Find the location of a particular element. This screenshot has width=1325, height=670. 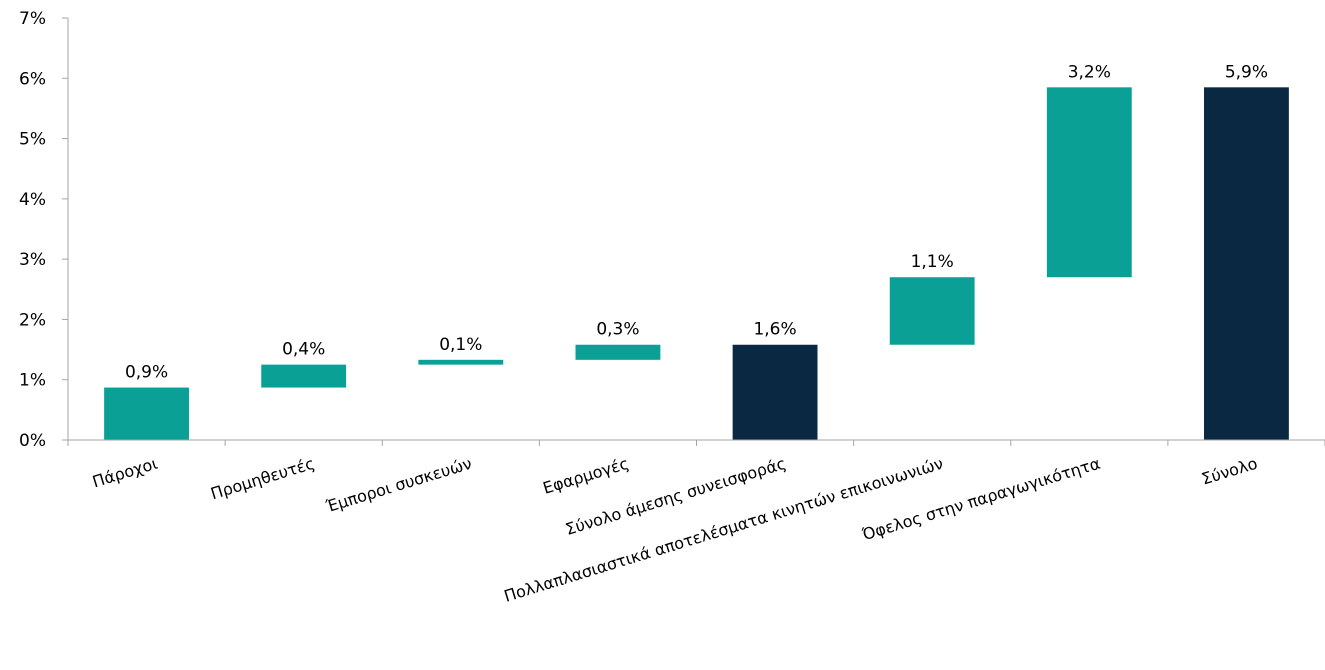

data-label: 1,6% is located at coordinates (774, 330).